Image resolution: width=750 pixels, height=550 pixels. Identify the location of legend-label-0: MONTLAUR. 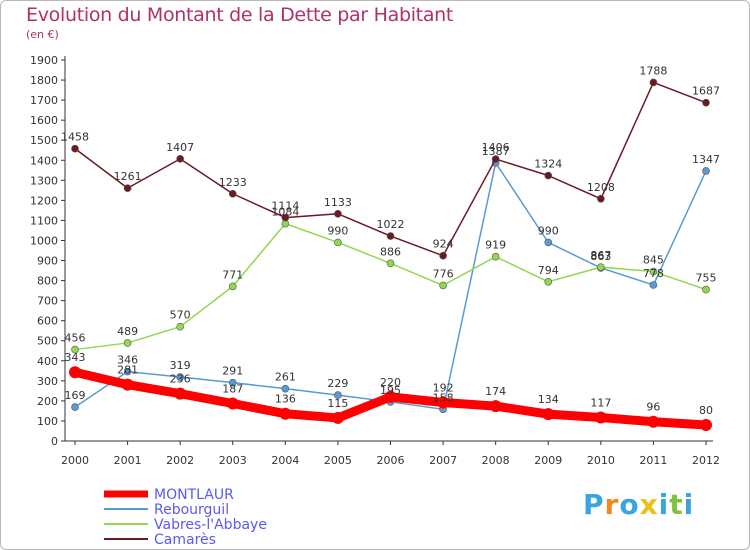
(194, 495).